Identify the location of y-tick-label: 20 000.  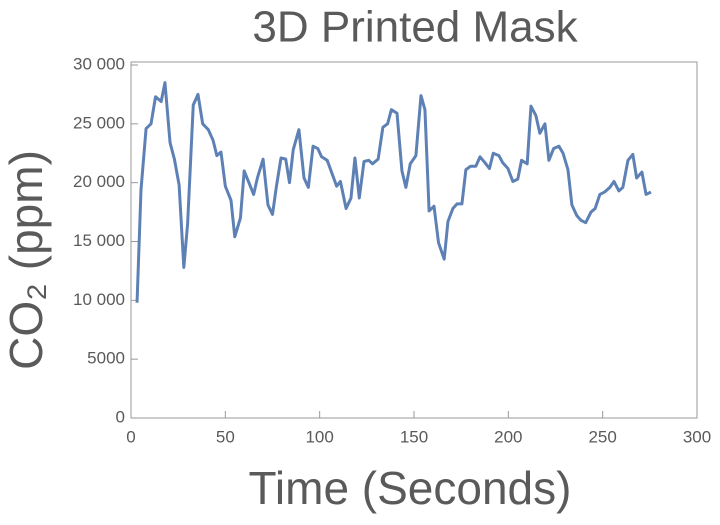
(99, 181).